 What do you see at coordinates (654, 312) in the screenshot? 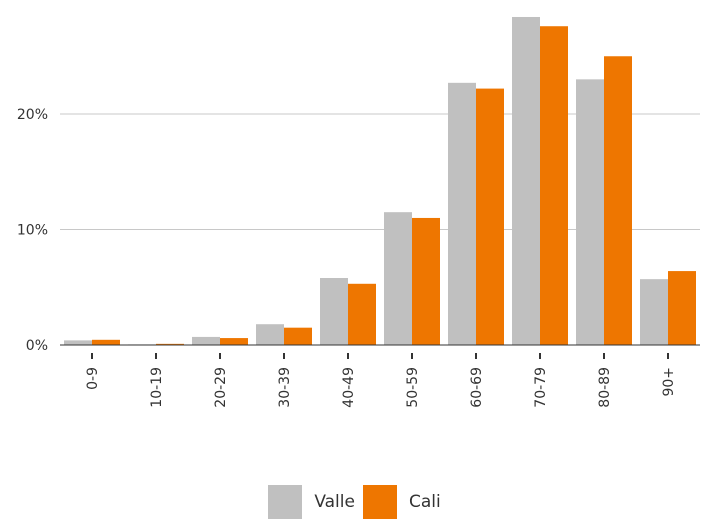
I see `bar-valle-90+` at bounding box center [654, 312].